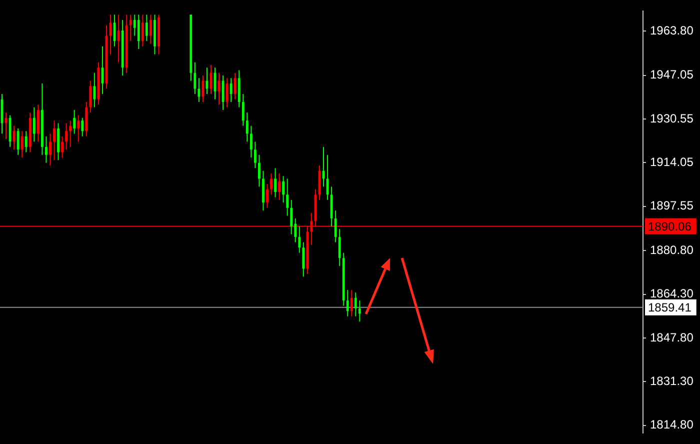 This screenshot has height=444, width=700. I want to click on y-tick-label: 1864.30, so click(672, 293).